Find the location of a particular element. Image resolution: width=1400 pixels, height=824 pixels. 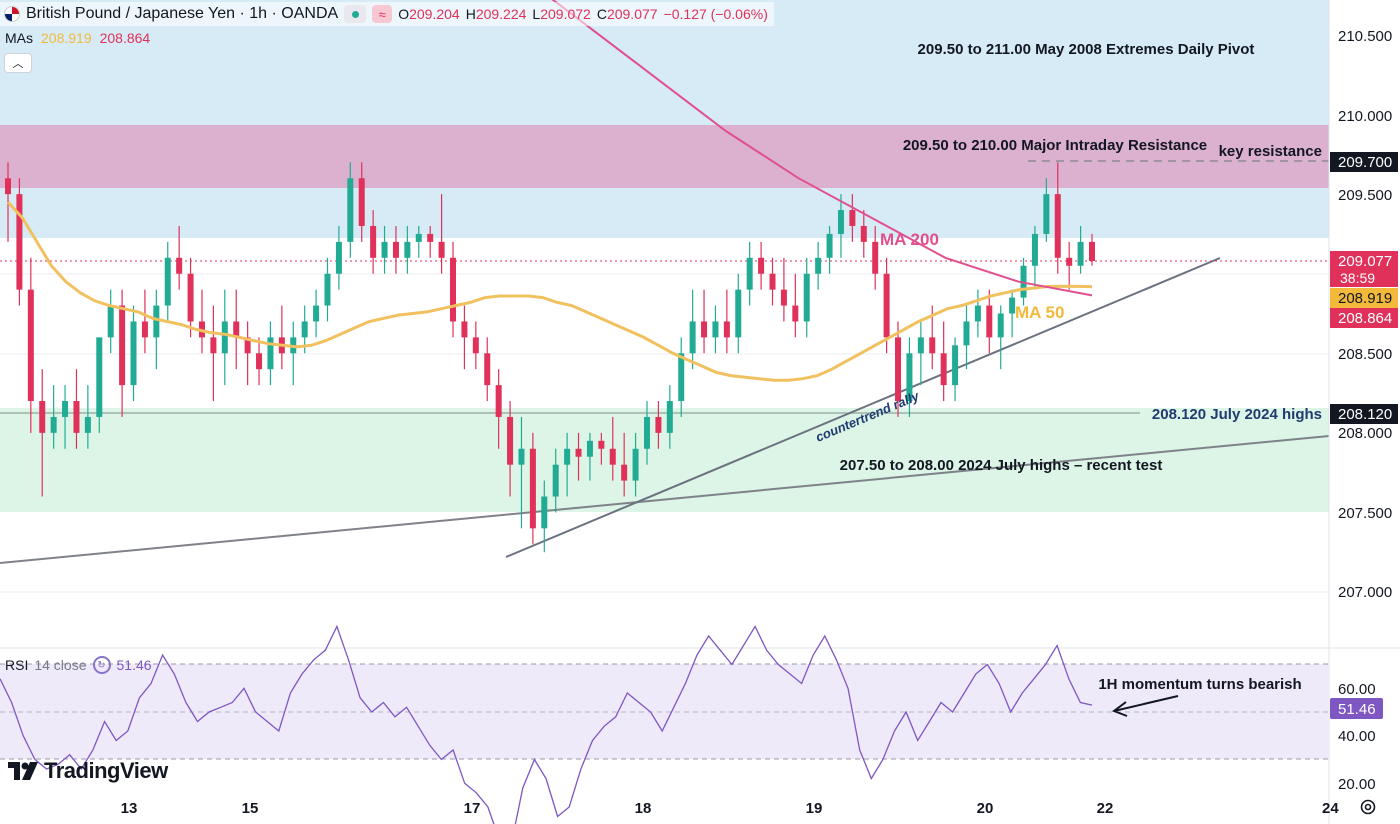

mas-ma50-value: 208.919 is located at coordinates (66, 38).